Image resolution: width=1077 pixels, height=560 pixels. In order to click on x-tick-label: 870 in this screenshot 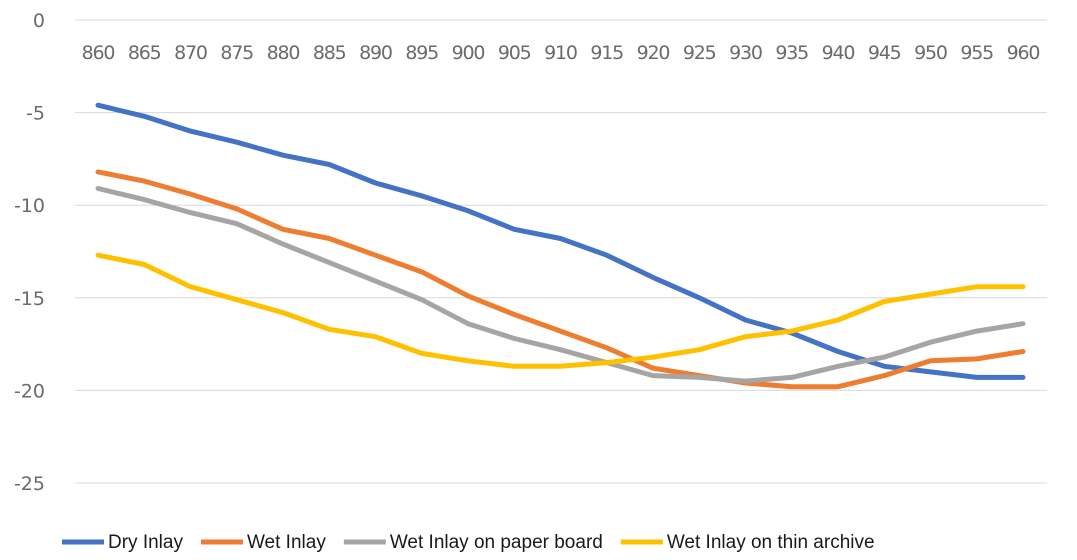, I will do `click(190, 53)`.